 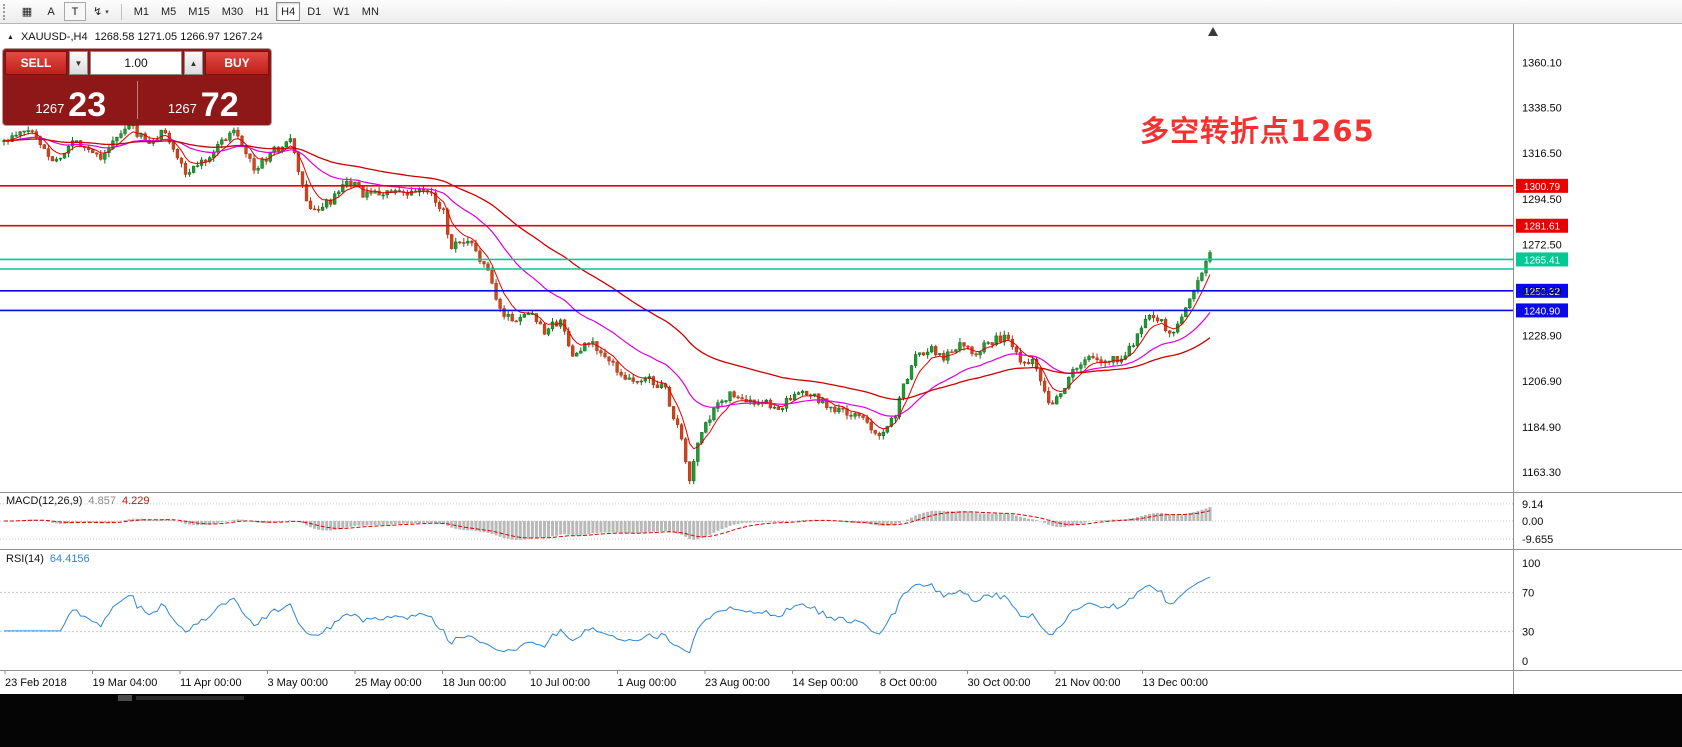 I want to click on time-tick-label: 14 Sep 00:00, so click(x=825, y=683).